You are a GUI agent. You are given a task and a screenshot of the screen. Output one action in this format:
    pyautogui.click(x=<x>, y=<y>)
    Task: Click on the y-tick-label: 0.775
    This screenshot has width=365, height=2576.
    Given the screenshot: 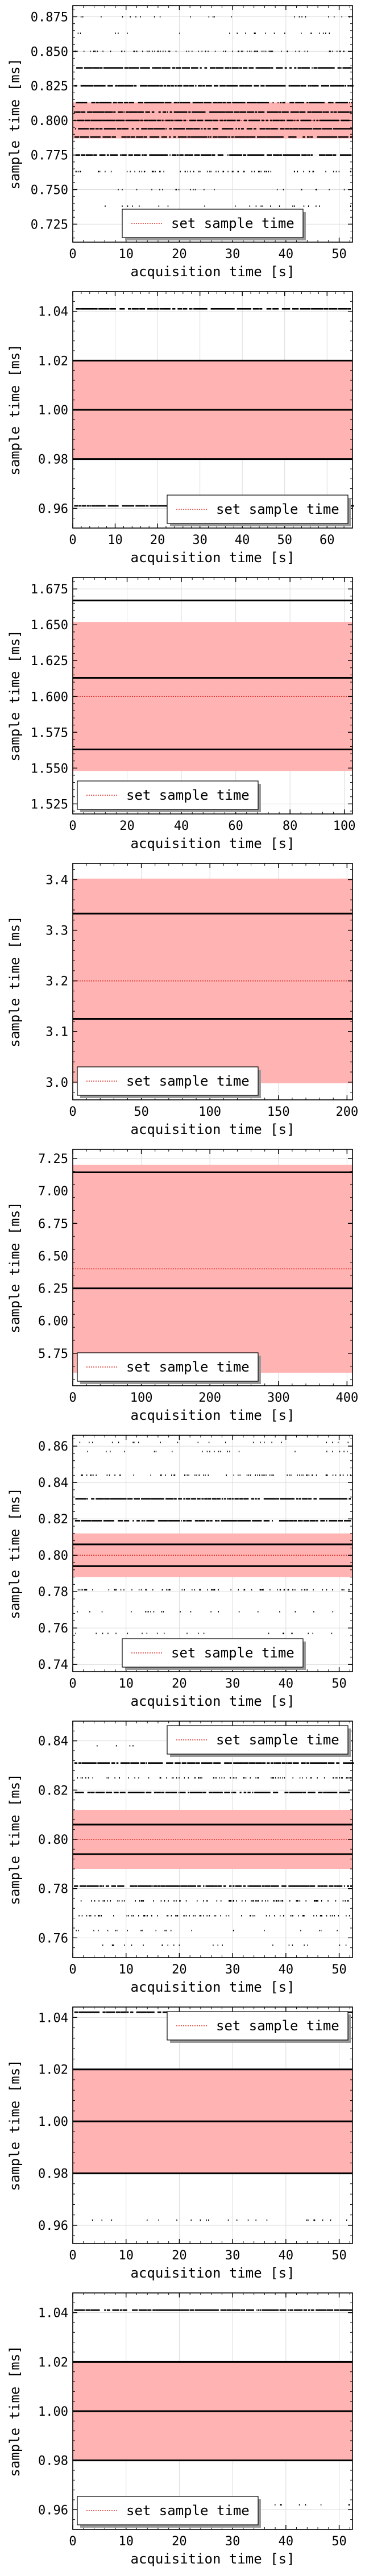 What is the action you would take?
    pyautogui.click(x=50, y=156)
    